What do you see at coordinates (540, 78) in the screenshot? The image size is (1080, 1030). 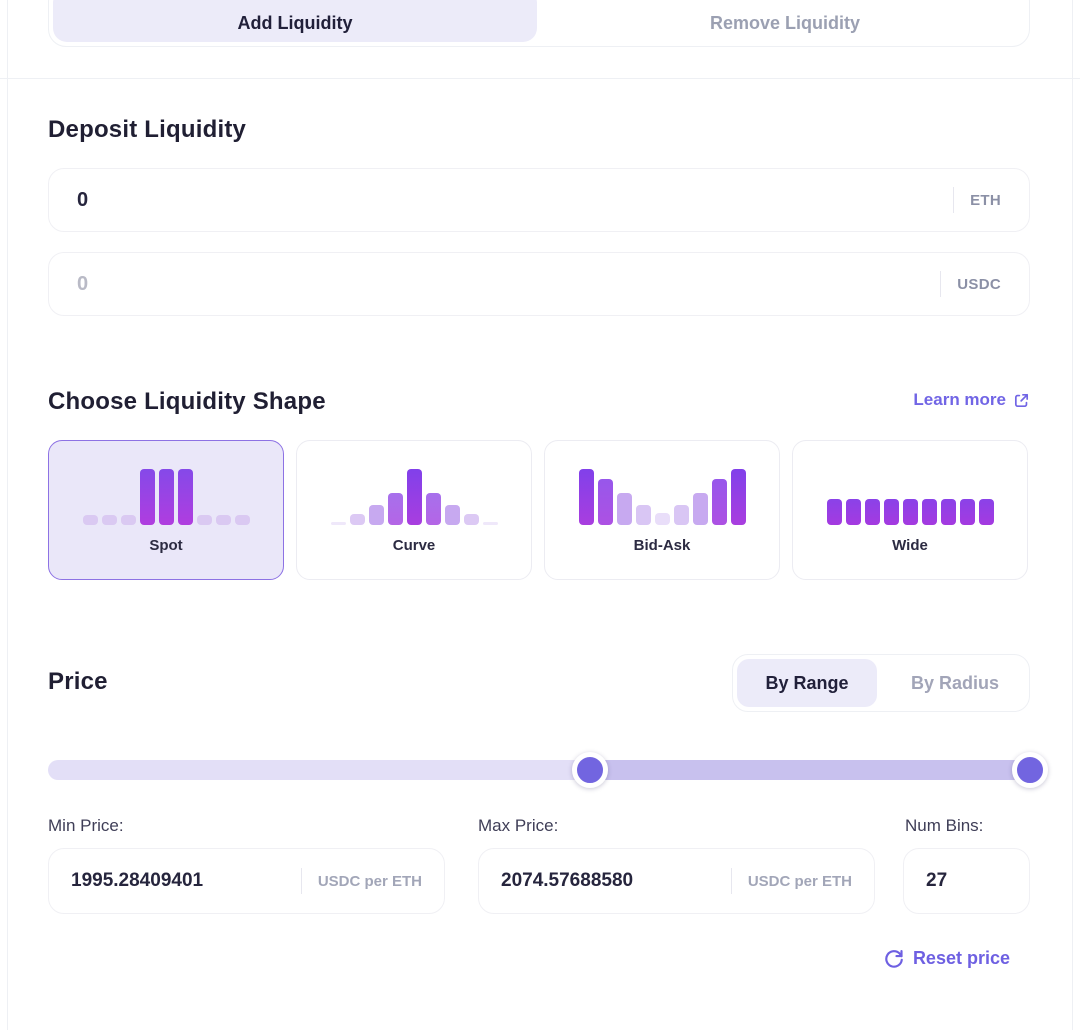 I see `header-divider` at bounding box center [540, 78].